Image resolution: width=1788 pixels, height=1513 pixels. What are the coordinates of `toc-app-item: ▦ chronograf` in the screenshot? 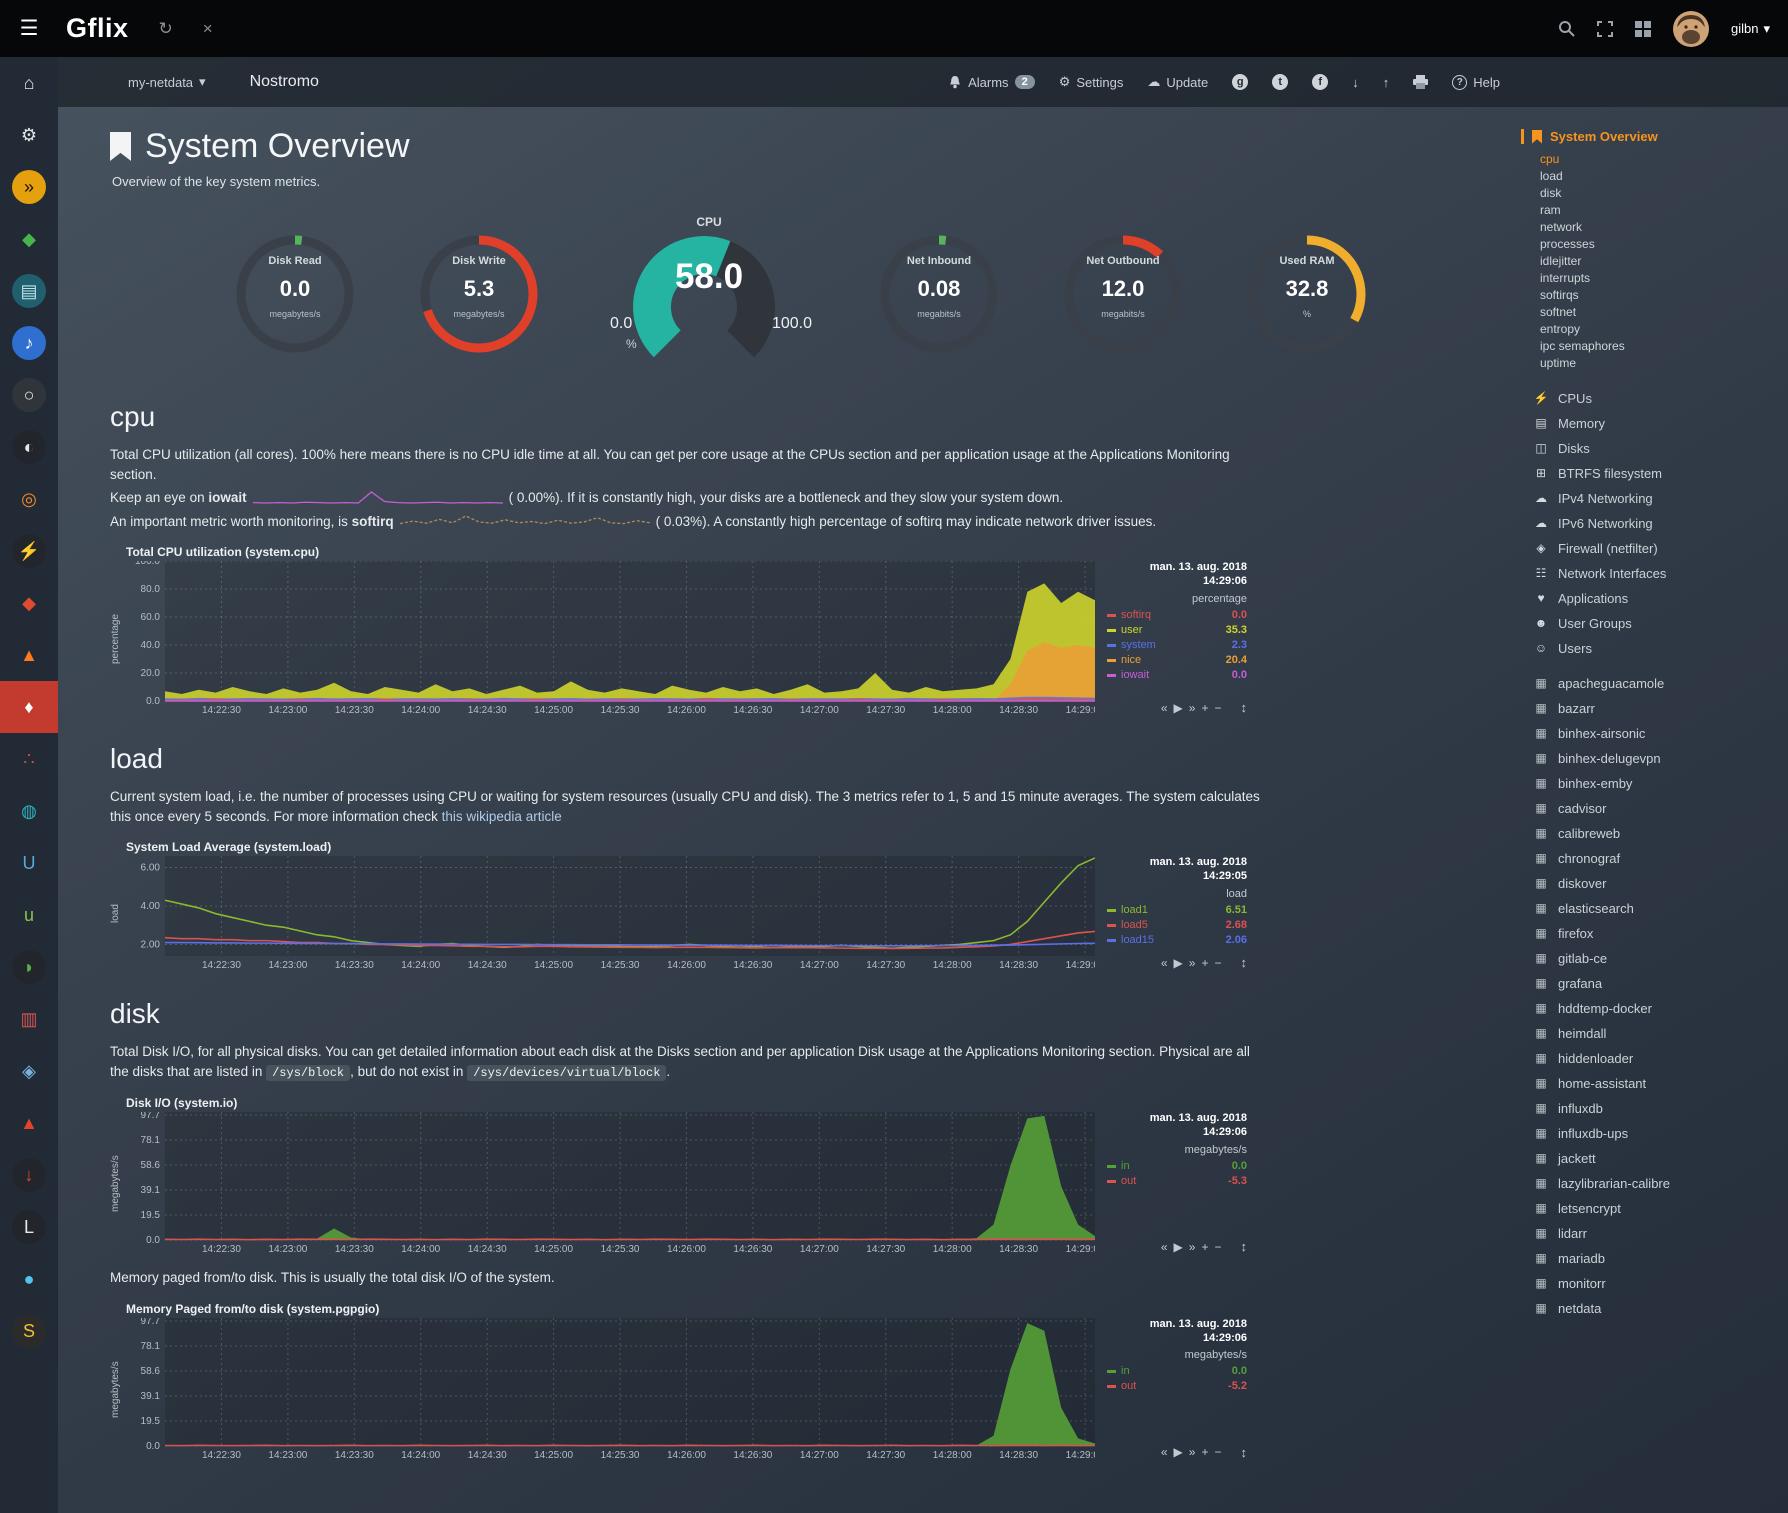 It's located at (1656, 858).